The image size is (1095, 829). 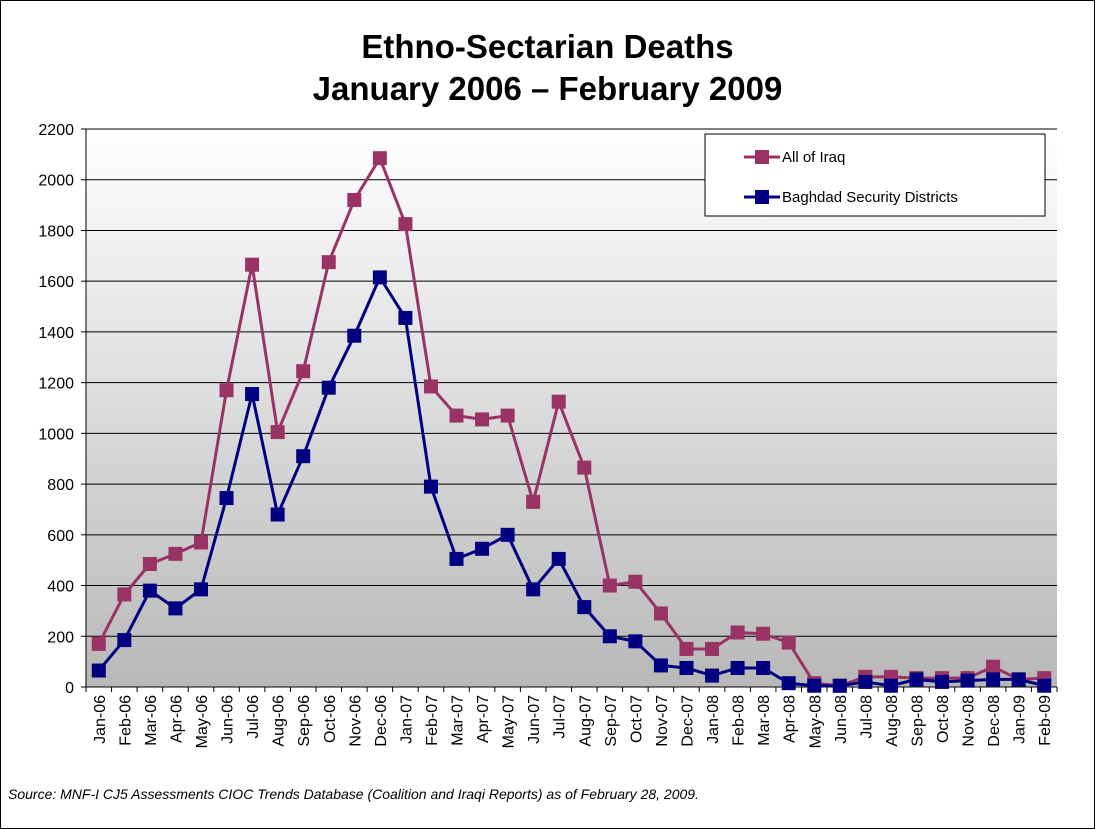 I want to click on y-tick-label: 200, so click(x=60, y=637).